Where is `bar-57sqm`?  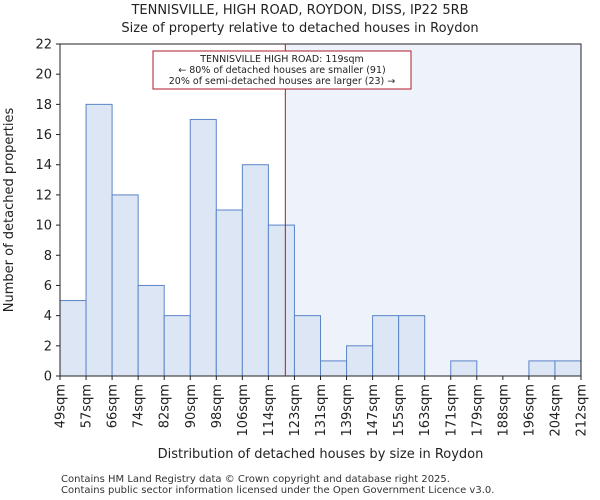 bar-57sqm is located at coordinates (99, 240).